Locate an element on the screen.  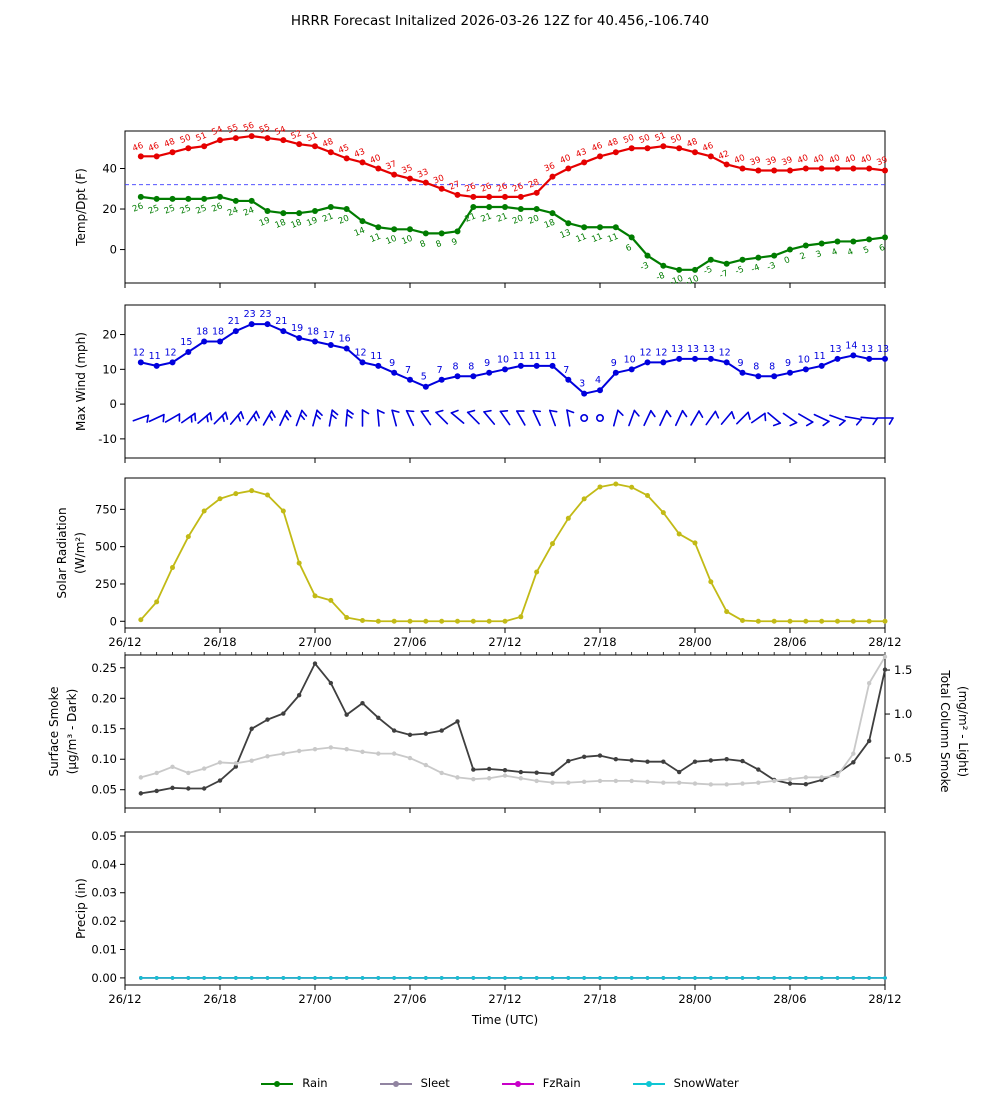
point-value-label: 25 is located at coordinates (170, 209).